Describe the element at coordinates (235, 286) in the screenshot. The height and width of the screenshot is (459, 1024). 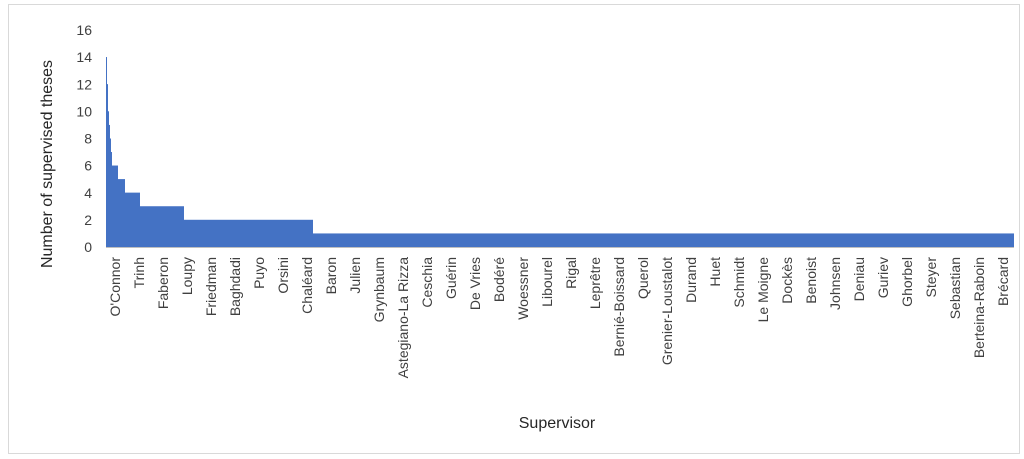
I see `x-tick-label: Baghdadi` at that location.